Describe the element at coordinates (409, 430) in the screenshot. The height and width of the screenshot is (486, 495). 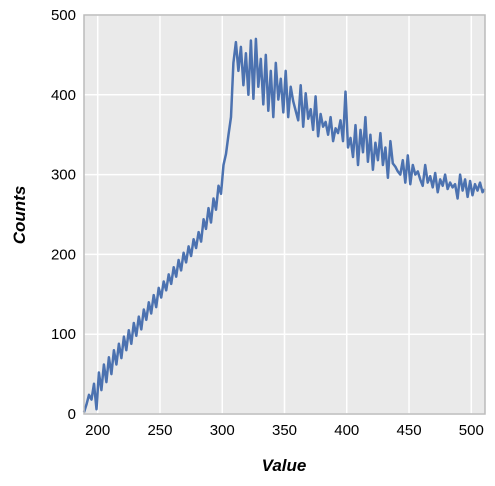
I see `x-tick-label: 450` at that location.